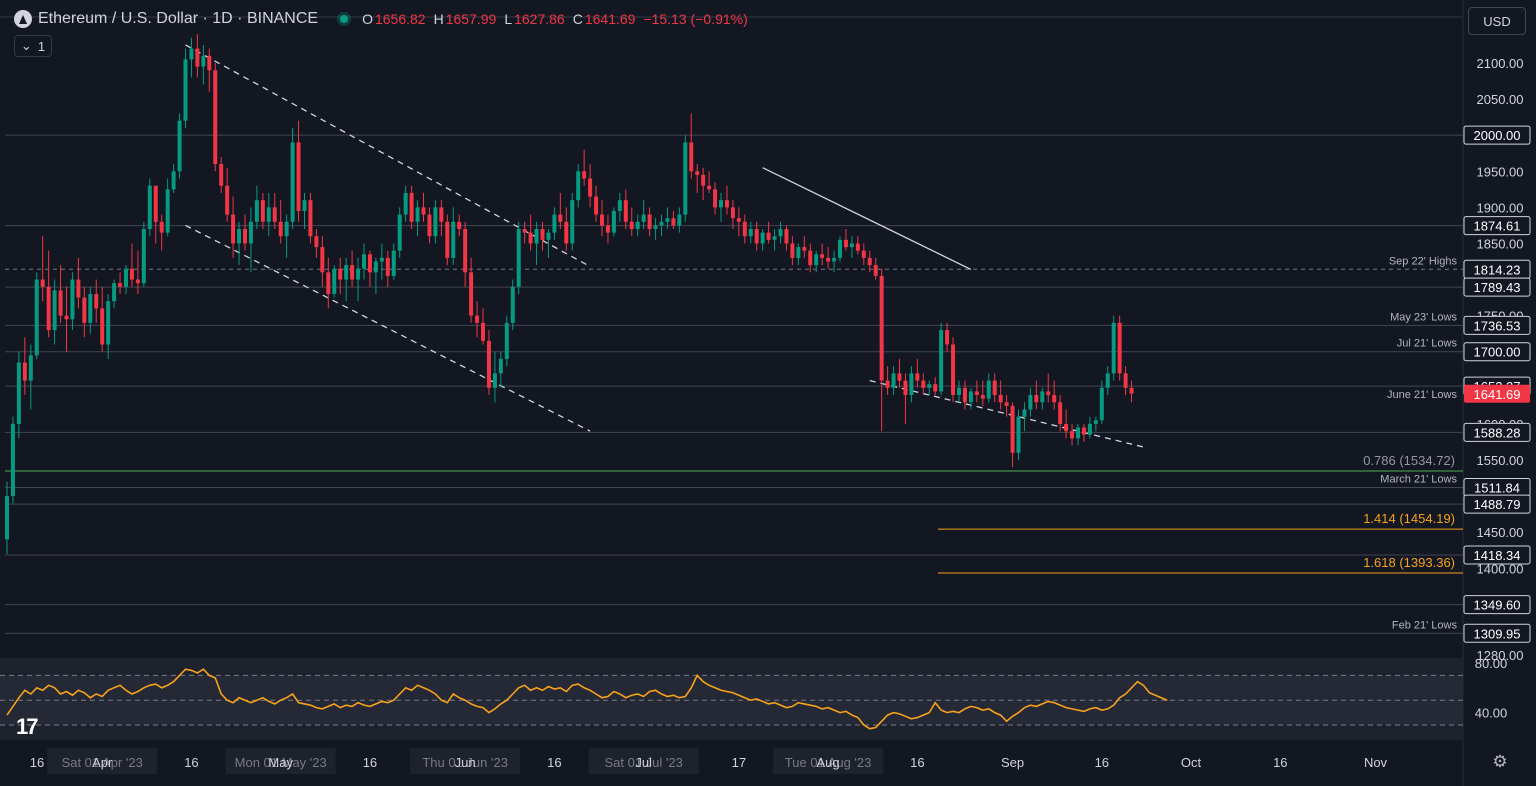 Image resolution: width=1536 pixels, height=786 pixels. I want to click on level-tag-11: 1349.60, so click(1497, 605).